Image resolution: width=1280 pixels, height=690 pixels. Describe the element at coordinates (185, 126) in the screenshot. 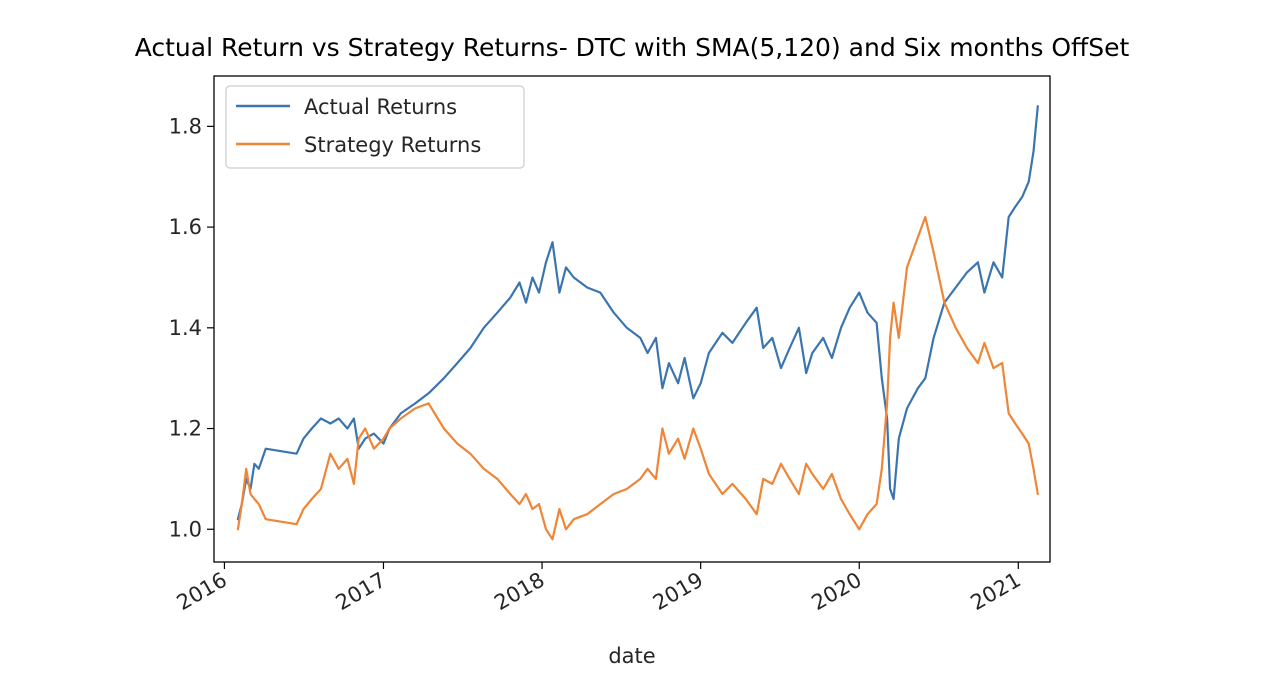

I see `y-tick-label: 1.8` at that location.